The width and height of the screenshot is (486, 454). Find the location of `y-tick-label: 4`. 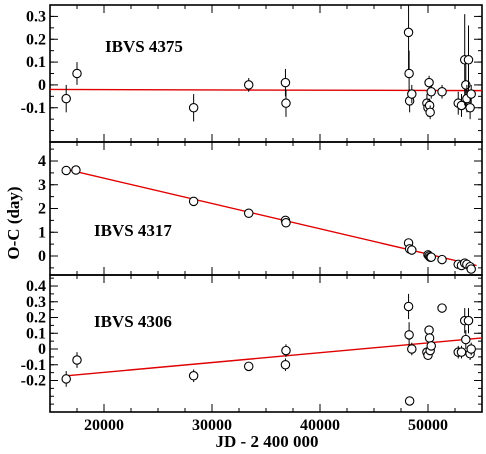

y-tick-label: 4 is located at coordinates (42, 161).